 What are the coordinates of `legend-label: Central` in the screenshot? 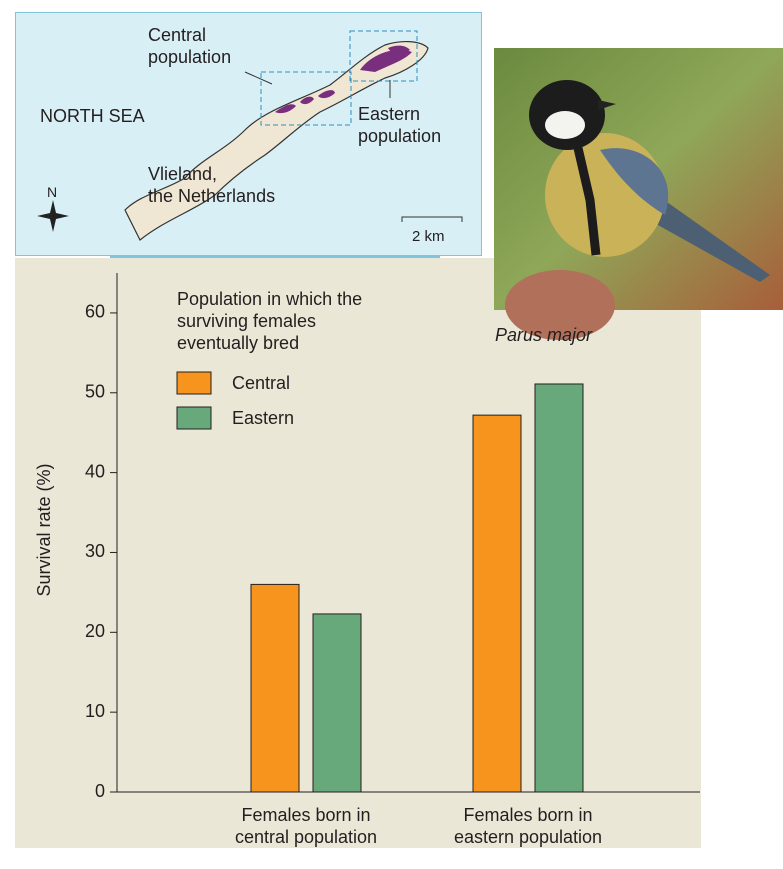 It's located at (261, 383).